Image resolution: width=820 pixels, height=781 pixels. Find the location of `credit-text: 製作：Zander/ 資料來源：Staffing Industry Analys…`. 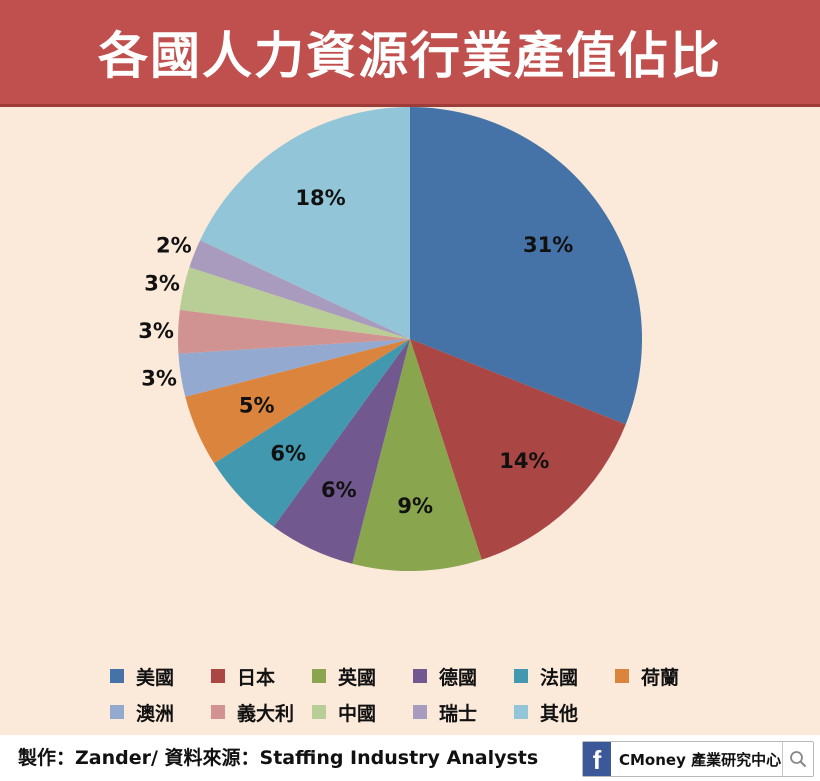

credit-text: 製作：Zander/ 資料來源：Staffing Industry Analys… is located at coordinates (278, 758).